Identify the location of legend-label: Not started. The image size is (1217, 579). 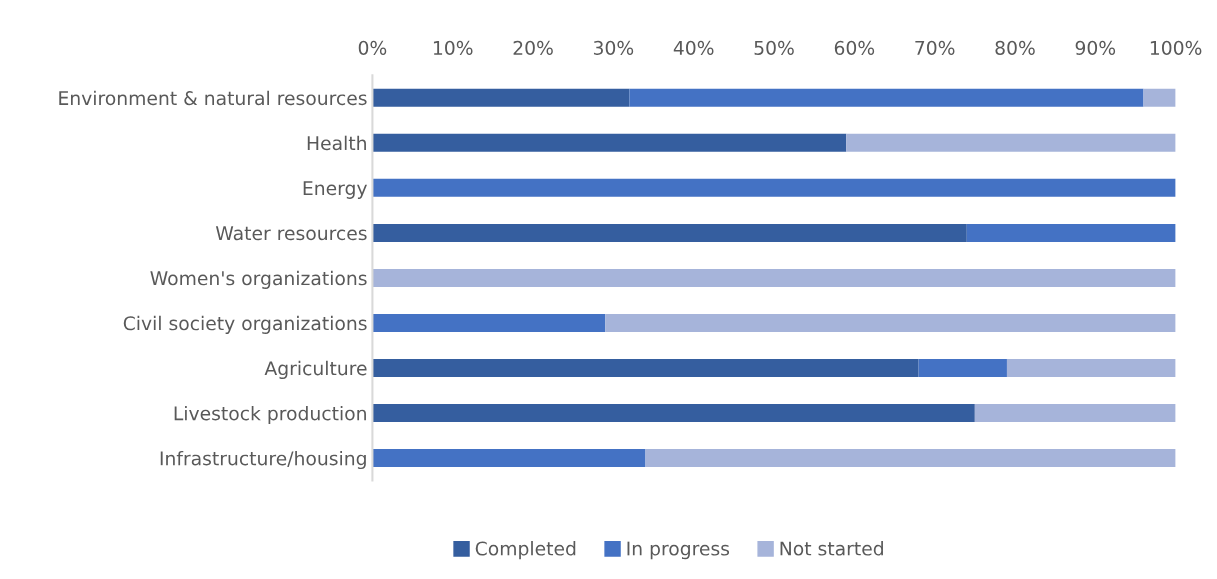
(831, 548).